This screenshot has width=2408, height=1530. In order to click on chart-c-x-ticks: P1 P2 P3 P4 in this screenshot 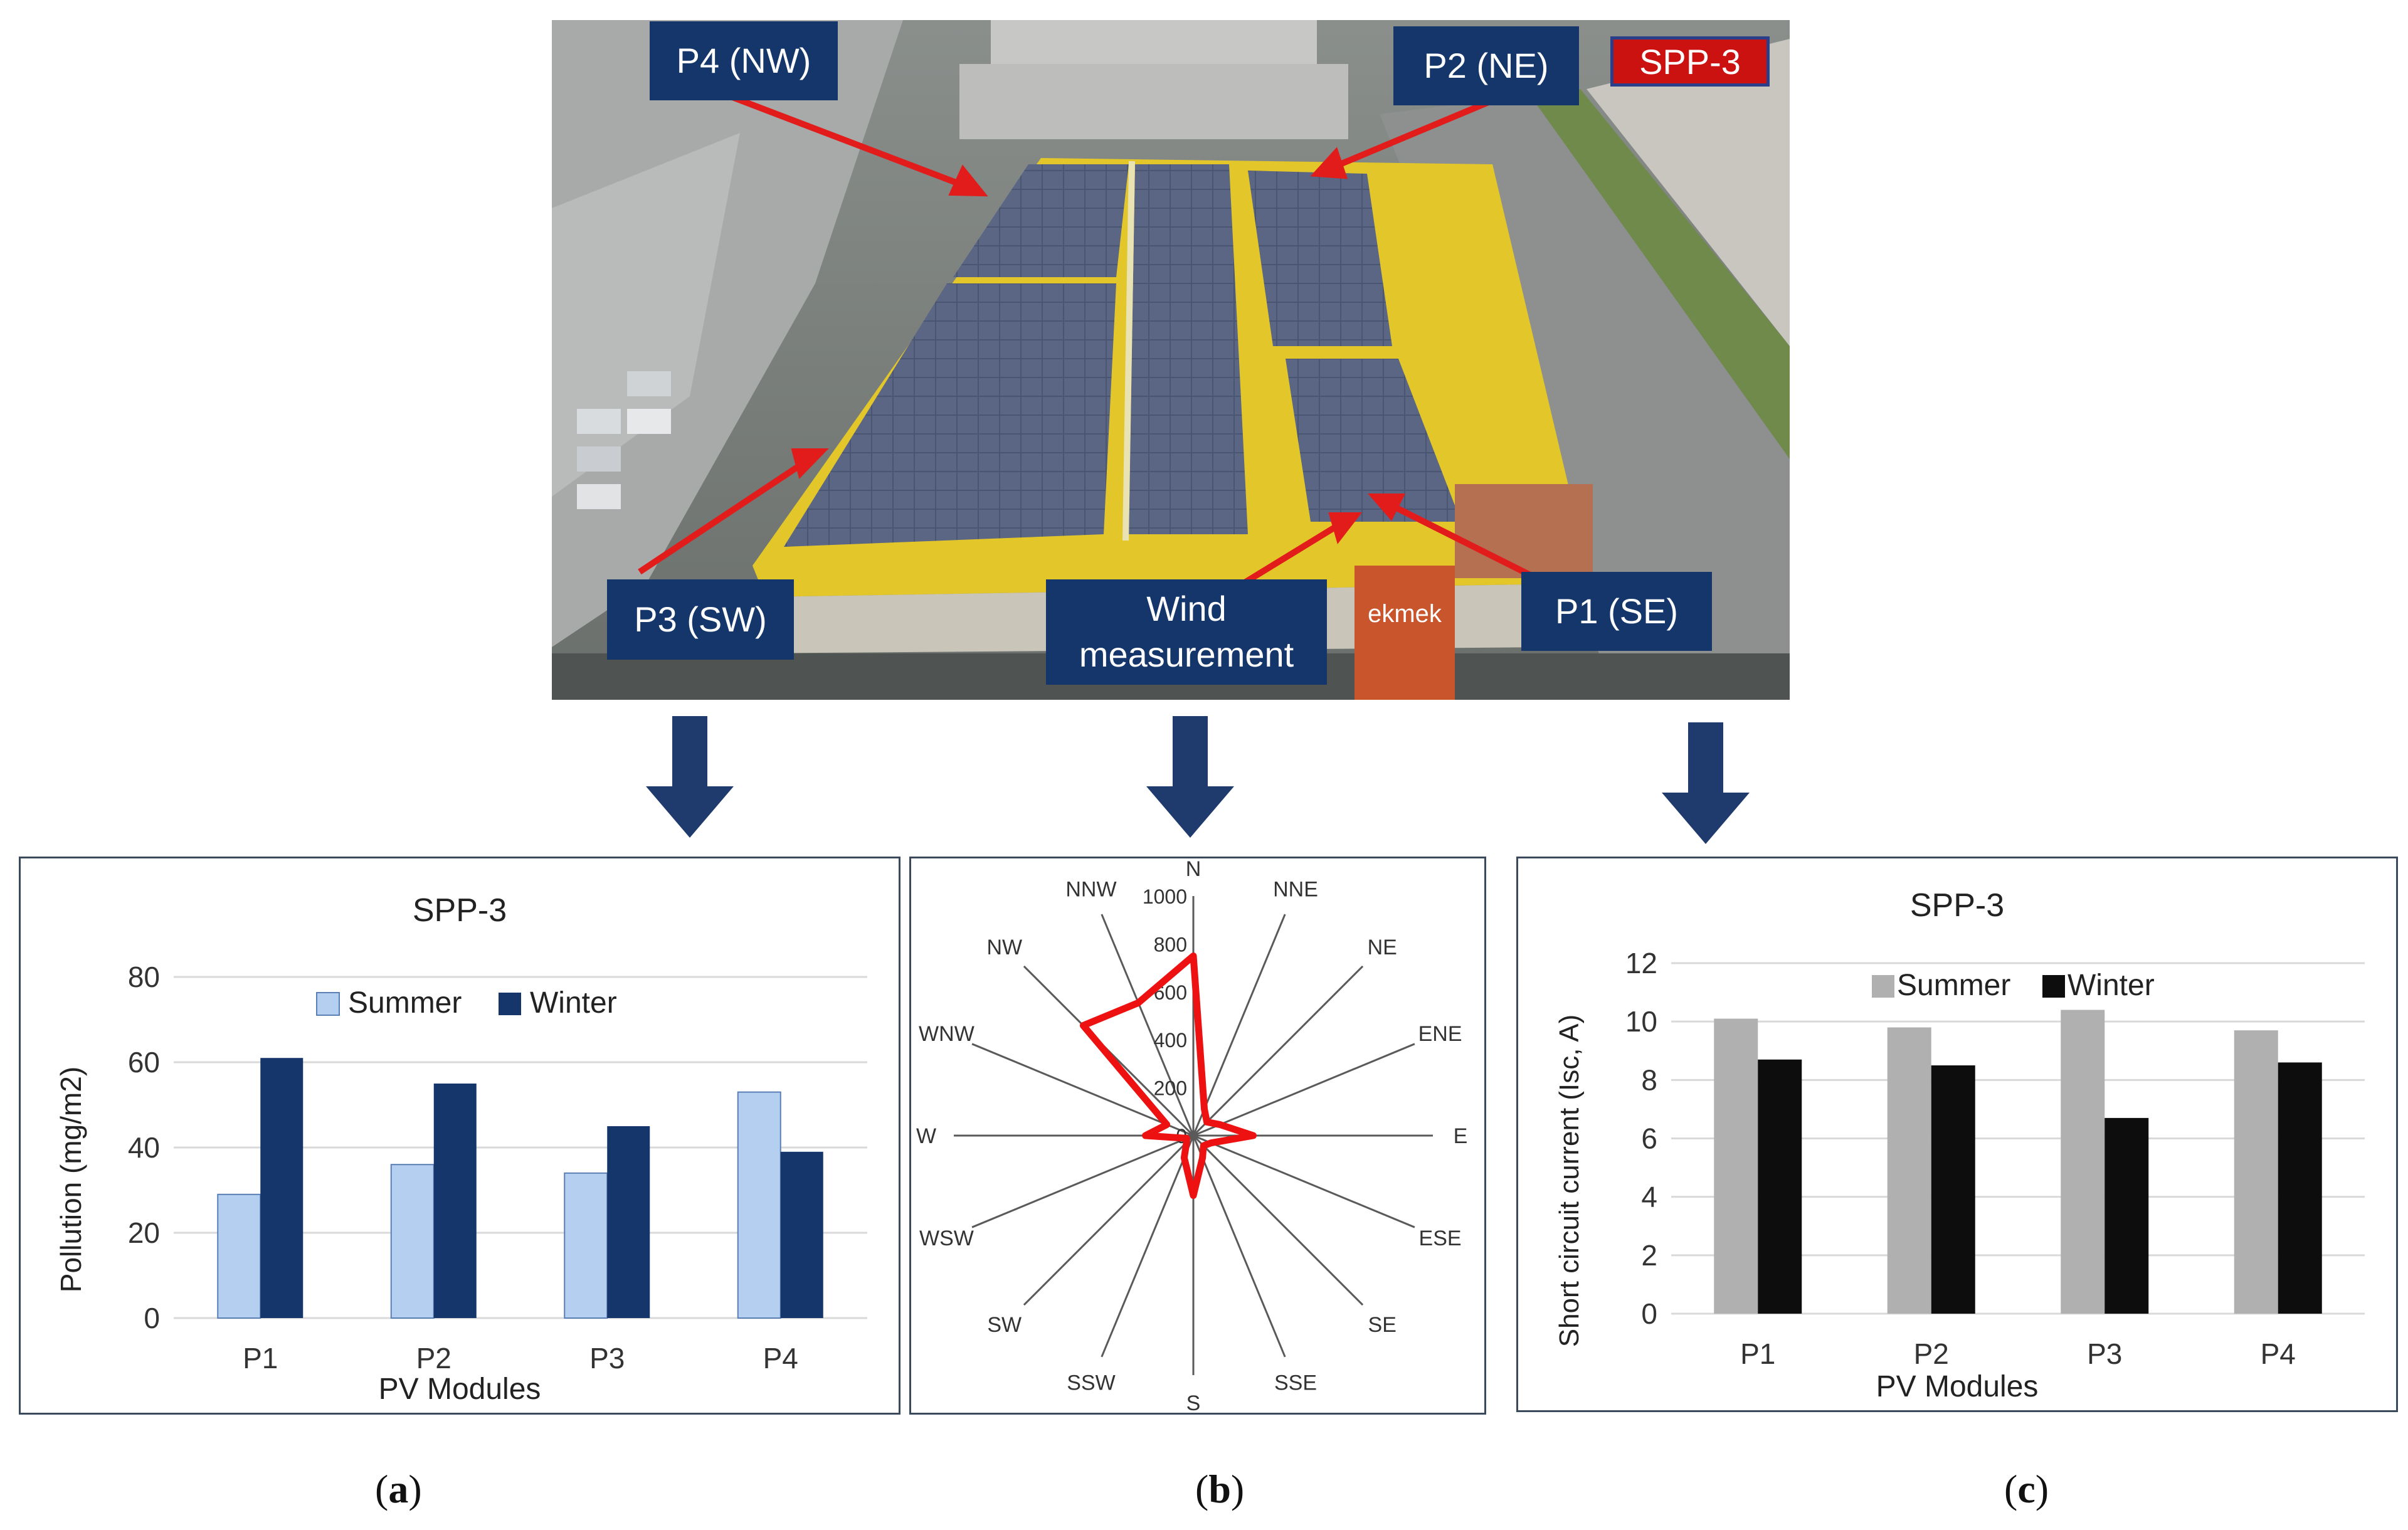, I will do `click(2018, 1354)`.